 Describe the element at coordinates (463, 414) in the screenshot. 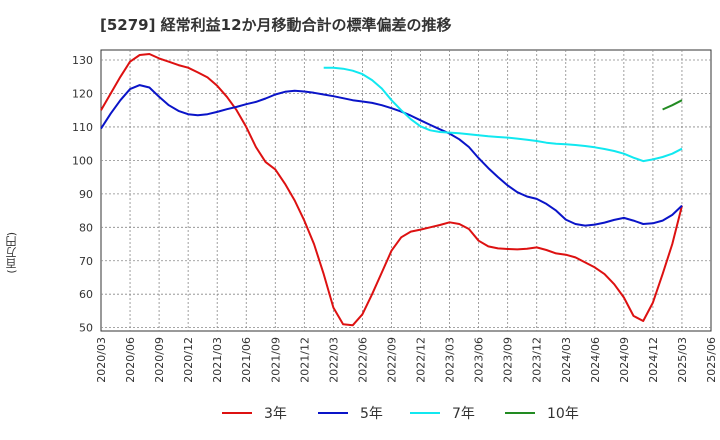

I see `legend-label: 7年` at that location.